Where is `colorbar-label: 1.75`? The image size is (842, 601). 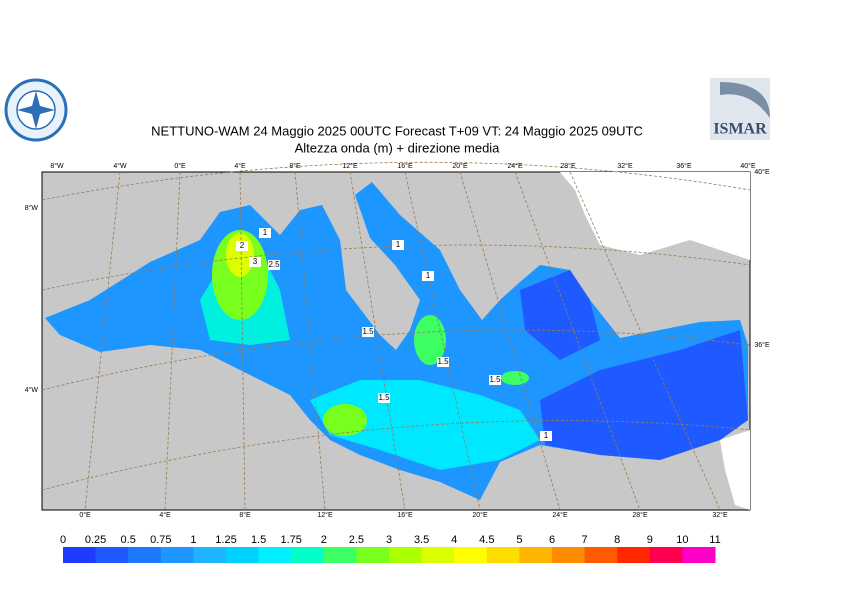 colorbar-label: 1.75 is located at coordinates (290, 540).